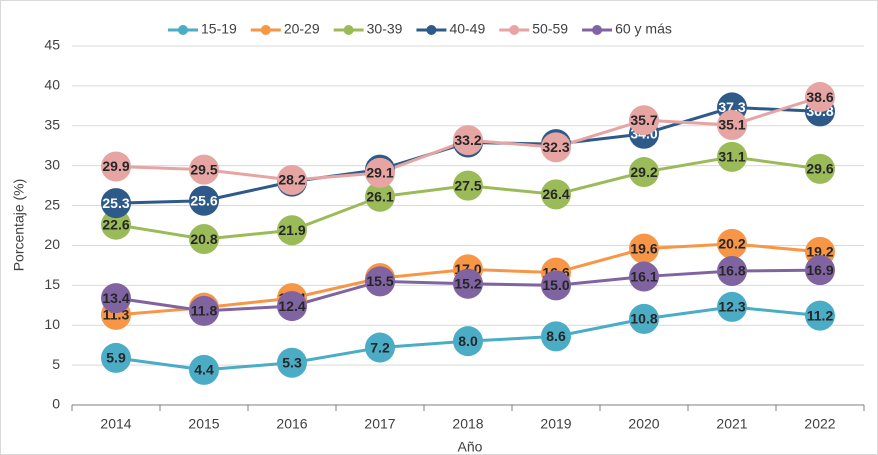  I want to click on y-tick-label: 5, so click(56, 364).